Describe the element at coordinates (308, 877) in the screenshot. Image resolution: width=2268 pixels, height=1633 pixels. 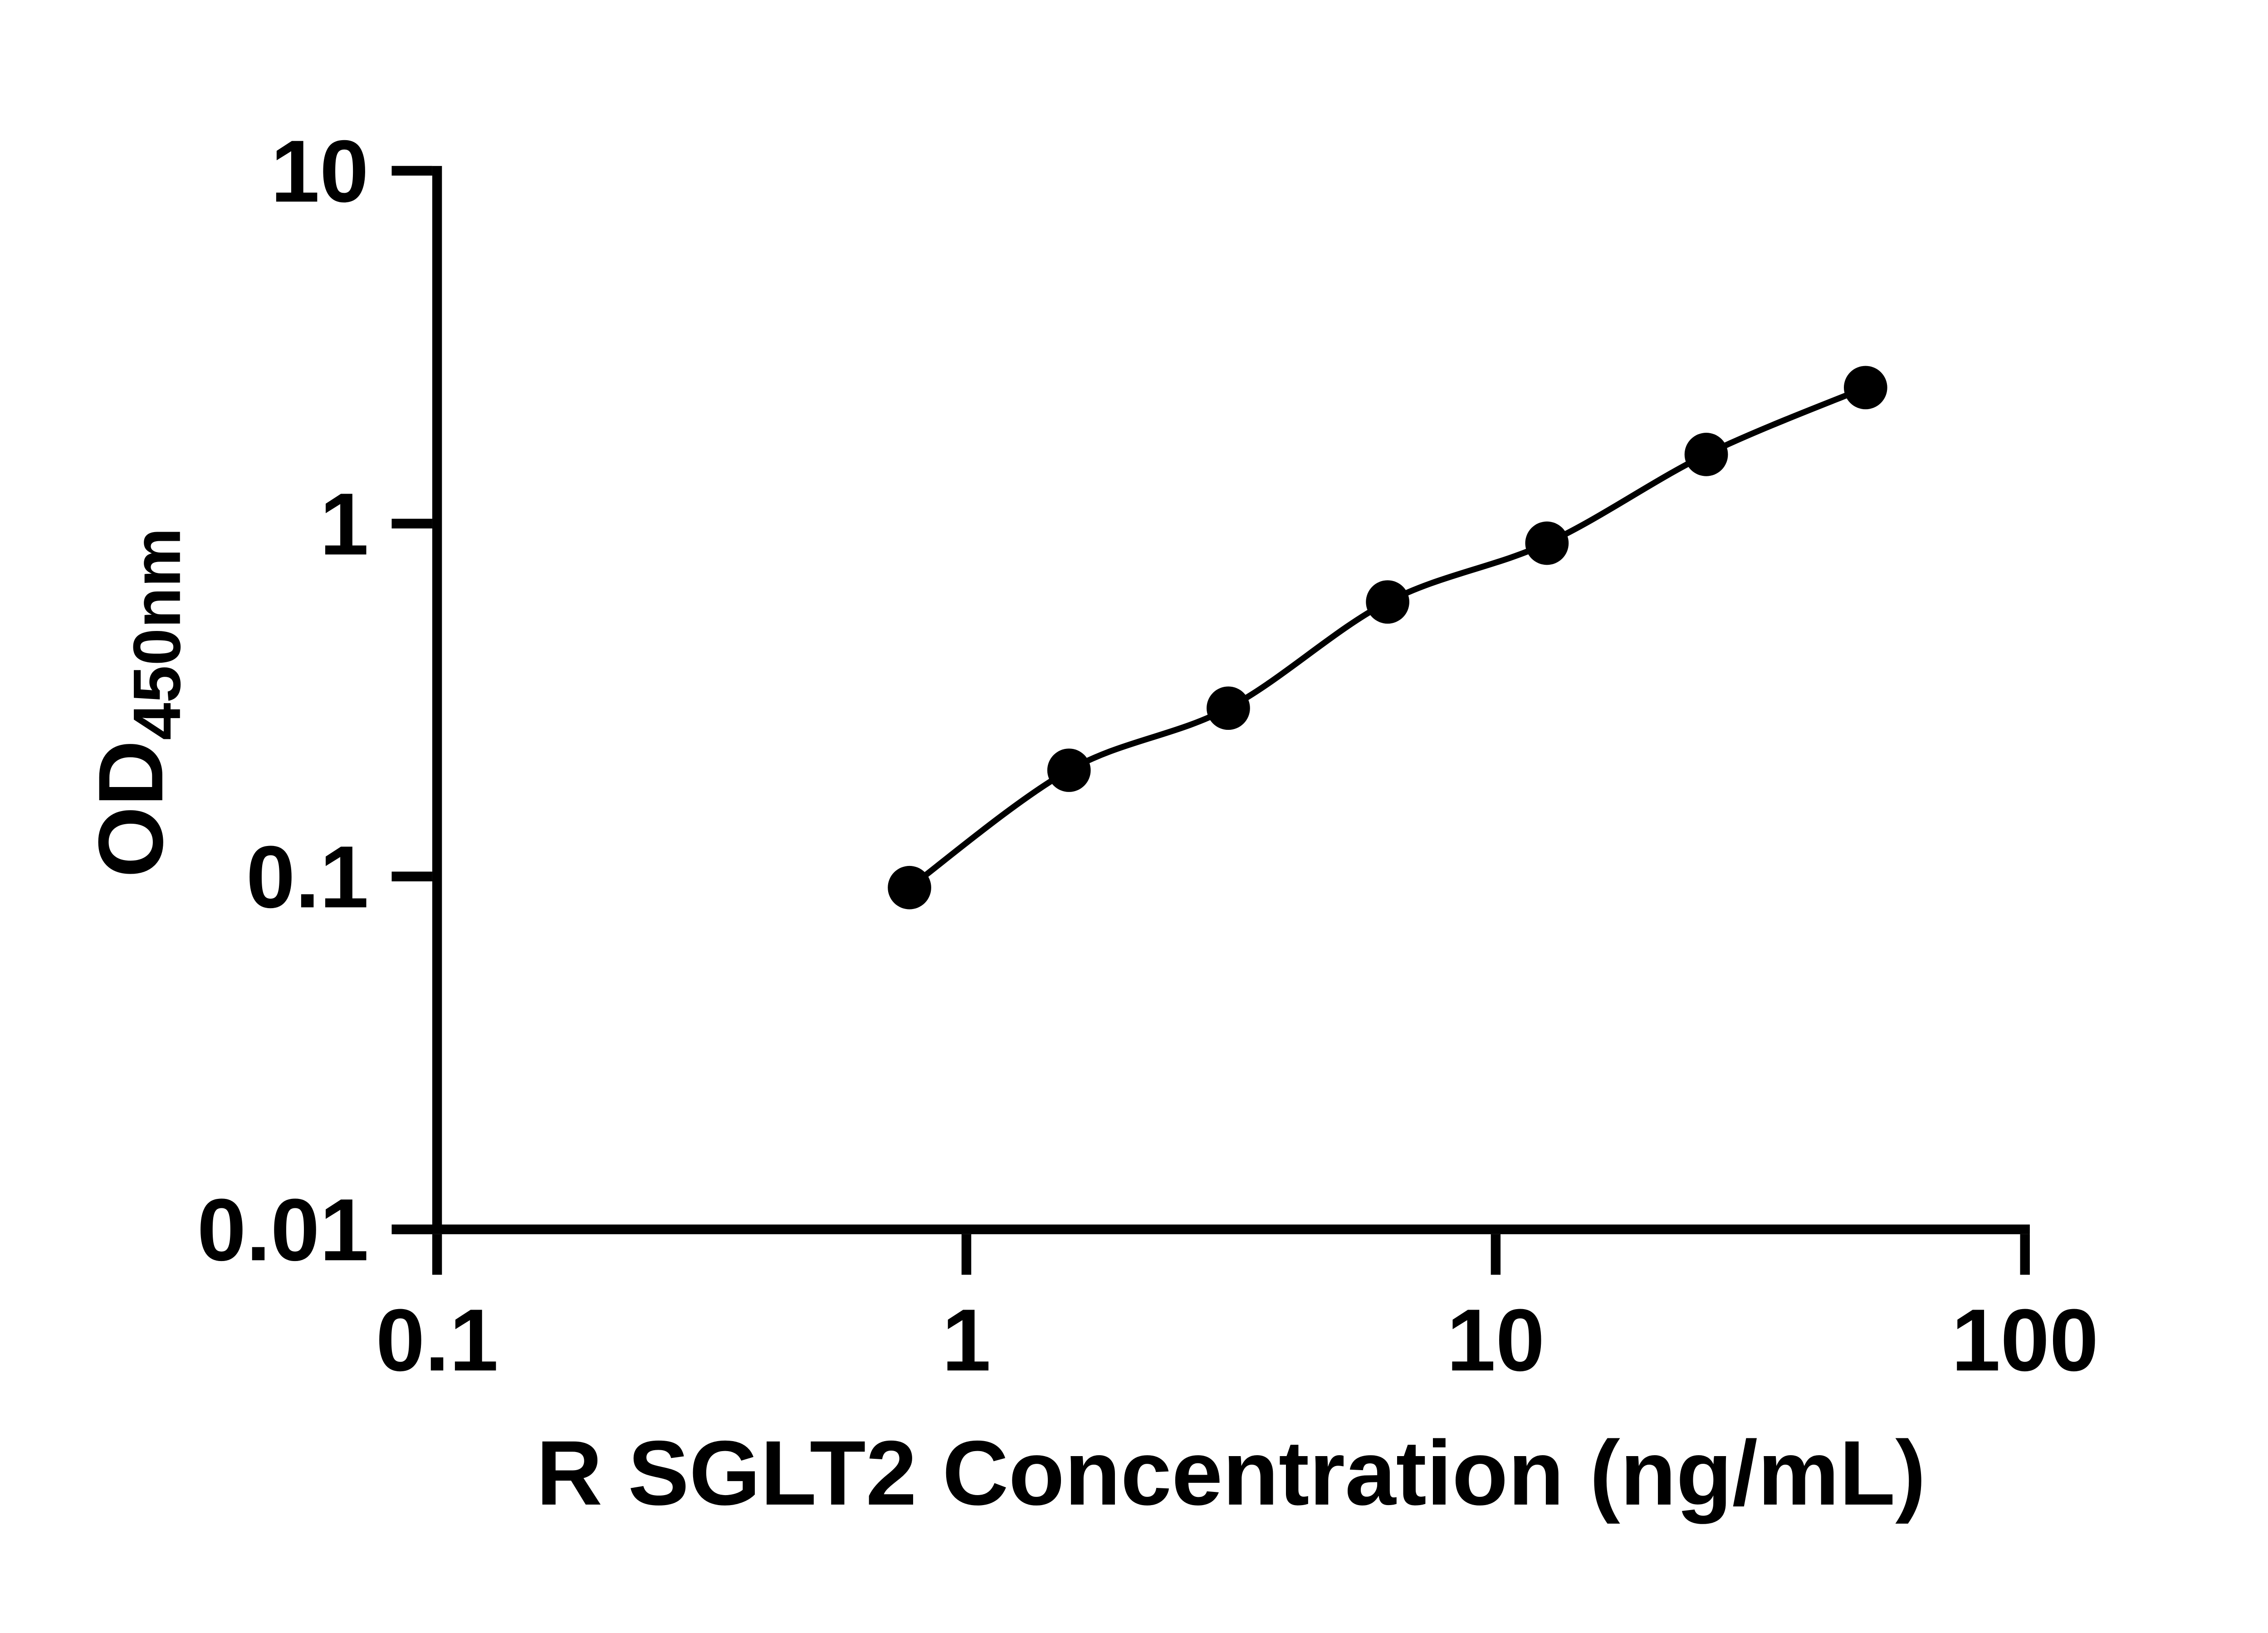
I see `y-tick-label: 0.1` at that location.